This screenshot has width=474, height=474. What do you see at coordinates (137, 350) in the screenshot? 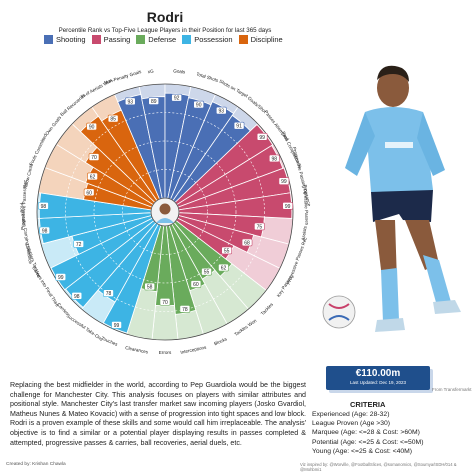
I see `category-label: Clearances` at bounding box center [137, 350].